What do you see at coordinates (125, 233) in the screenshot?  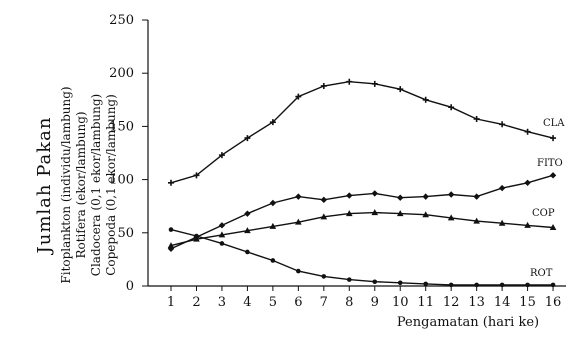 I see `y-tick-label: 50` at bounding box center [125, 233].